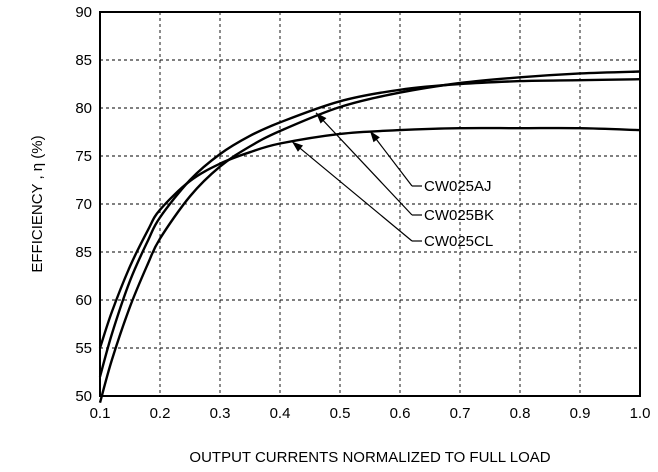  I want to click on x-tick-label: 0.1, so click(100, 413).